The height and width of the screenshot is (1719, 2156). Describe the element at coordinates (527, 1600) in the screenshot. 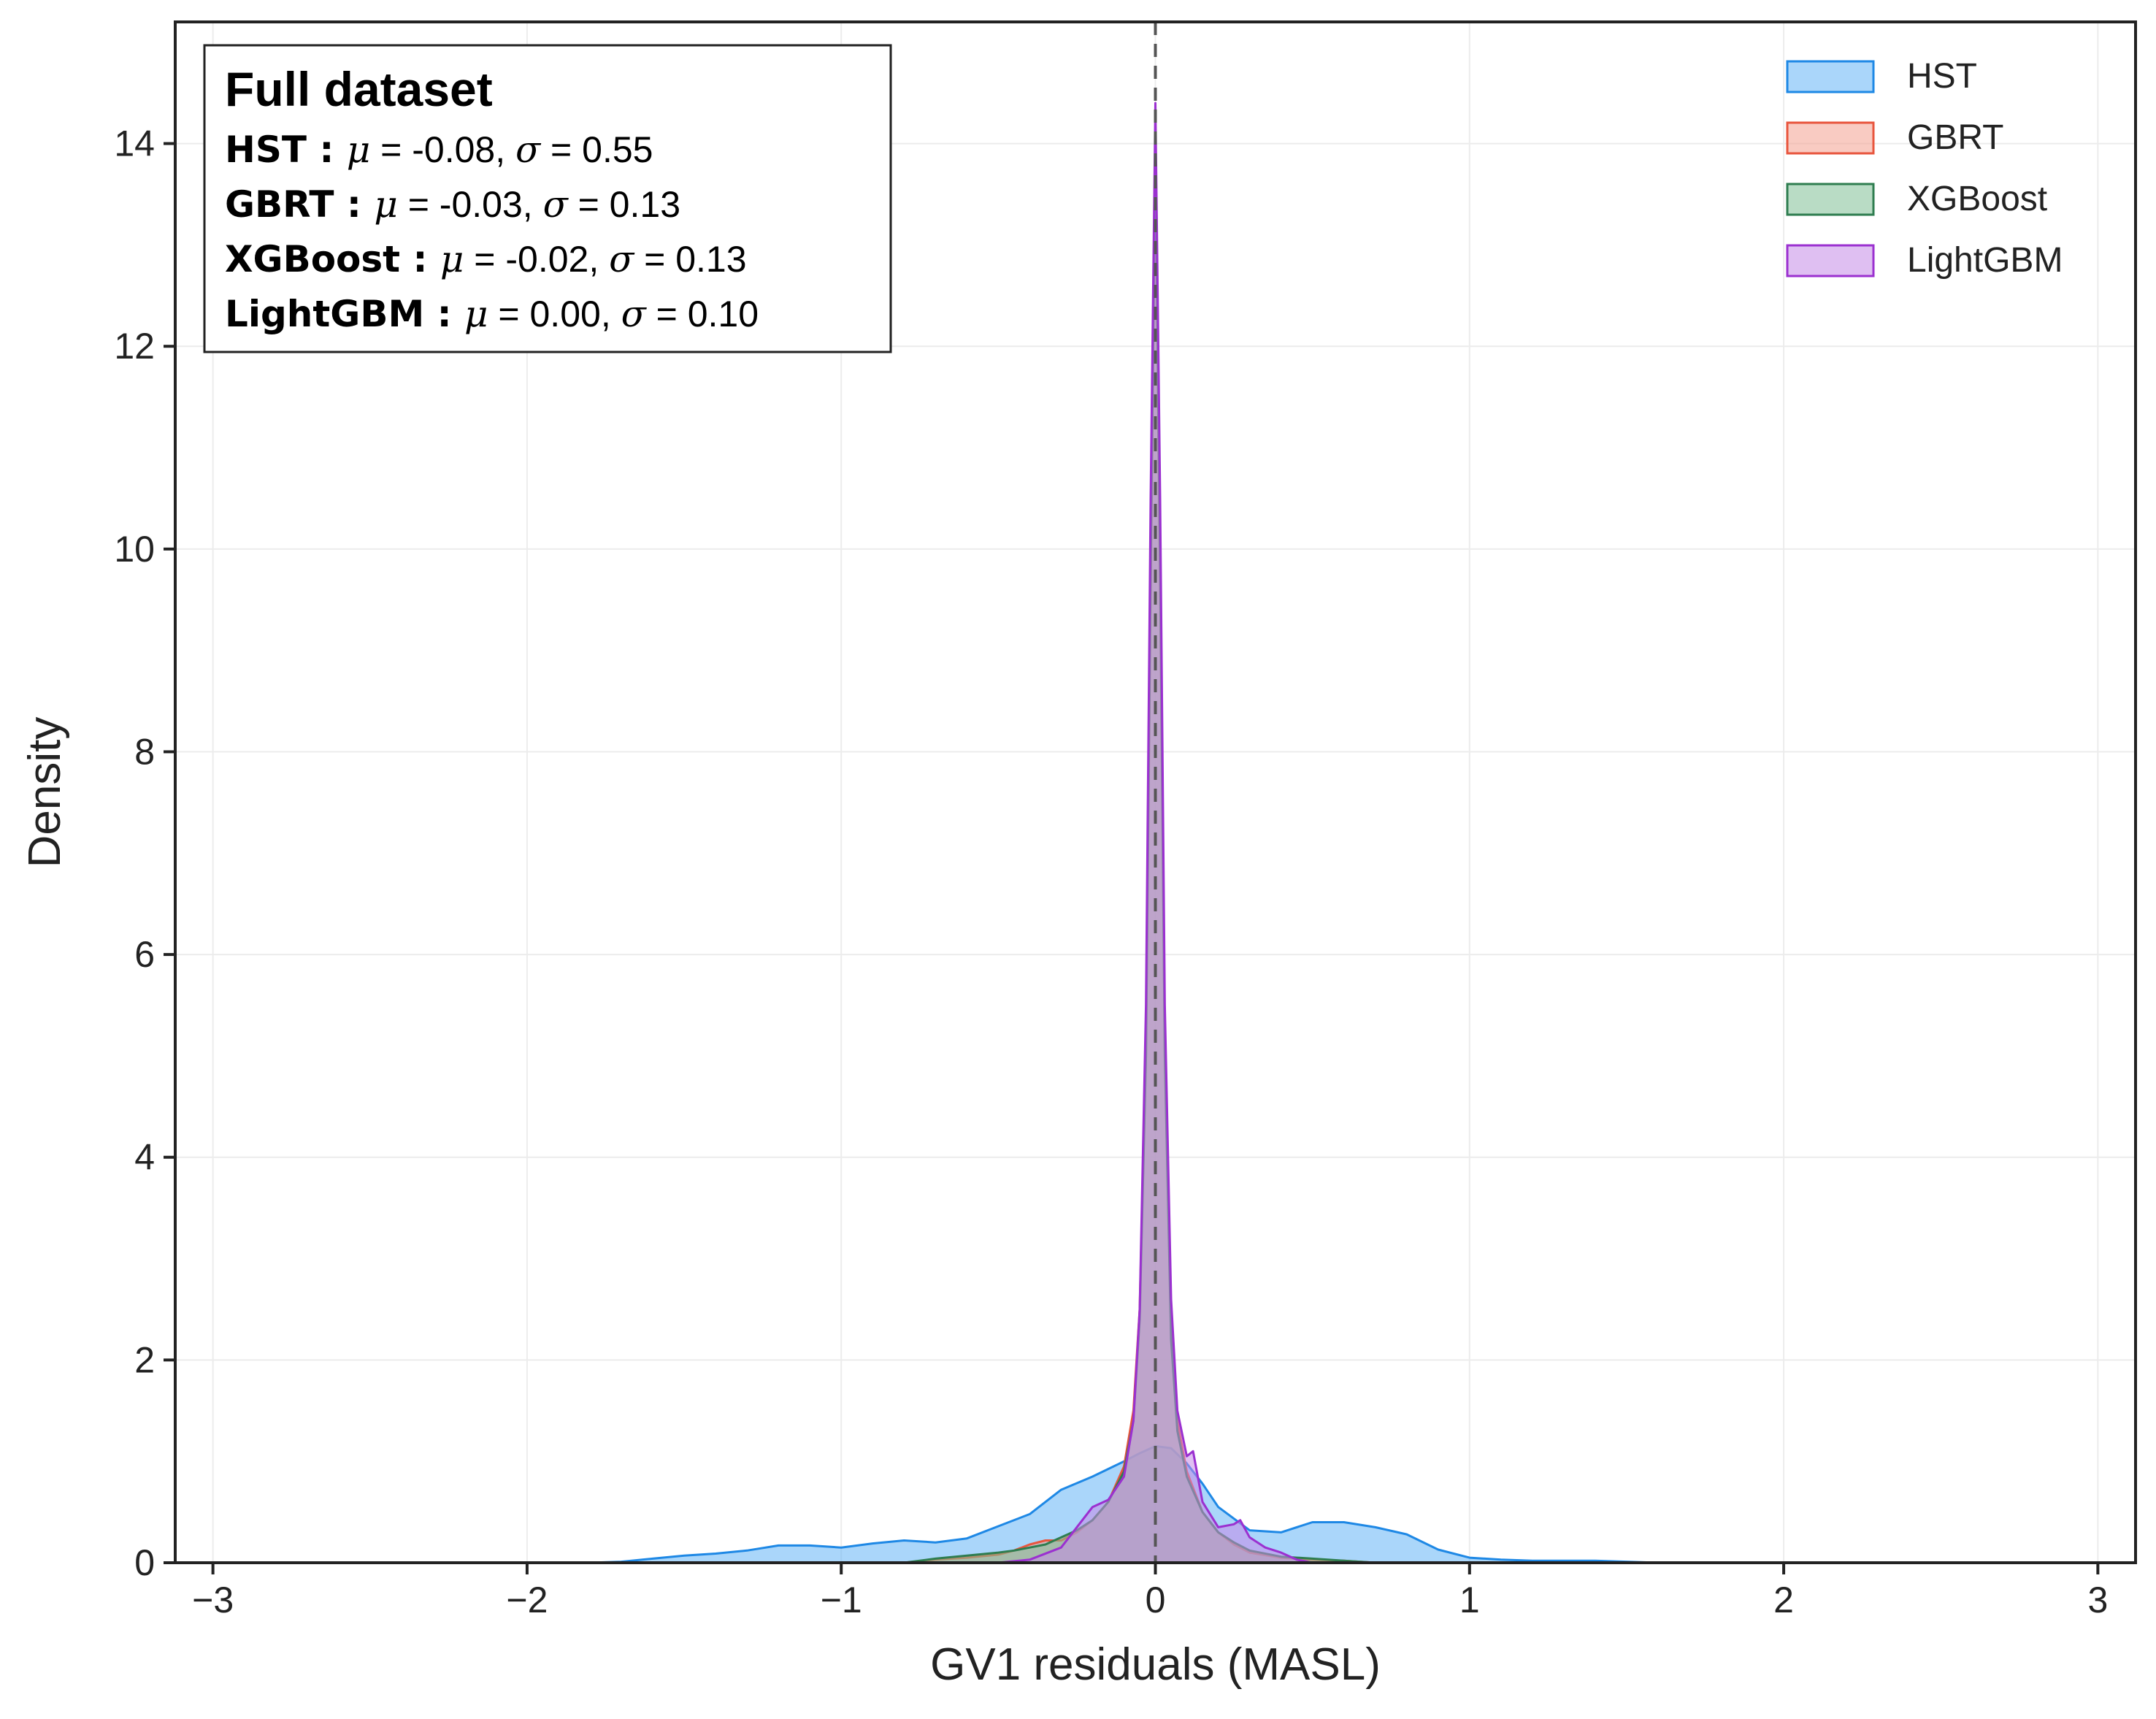

I see `x-tick-label-1: −2` at that location.